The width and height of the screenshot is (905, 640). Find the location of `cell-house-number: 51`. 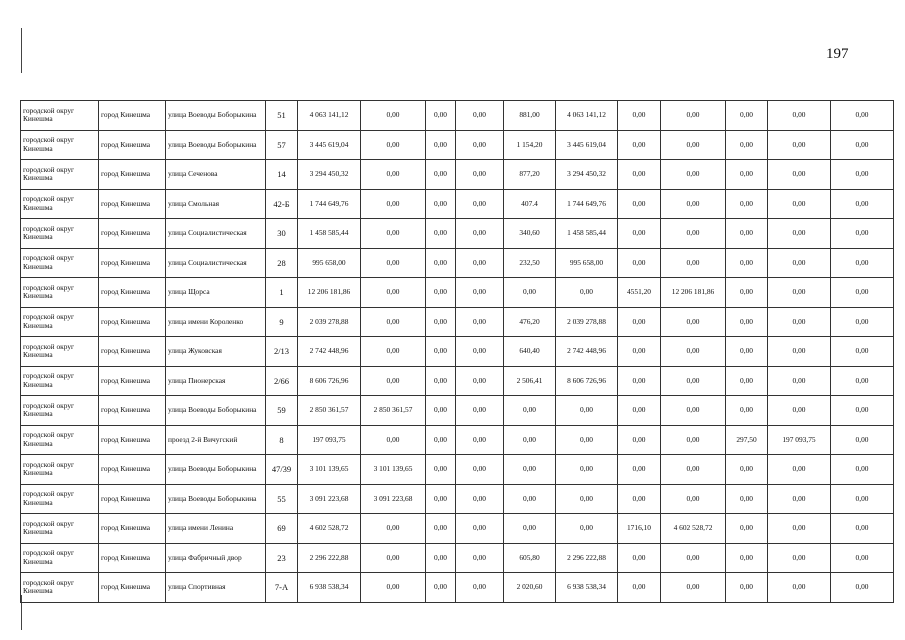

cell-house-number: 51 is located at coordinates (281, 115).